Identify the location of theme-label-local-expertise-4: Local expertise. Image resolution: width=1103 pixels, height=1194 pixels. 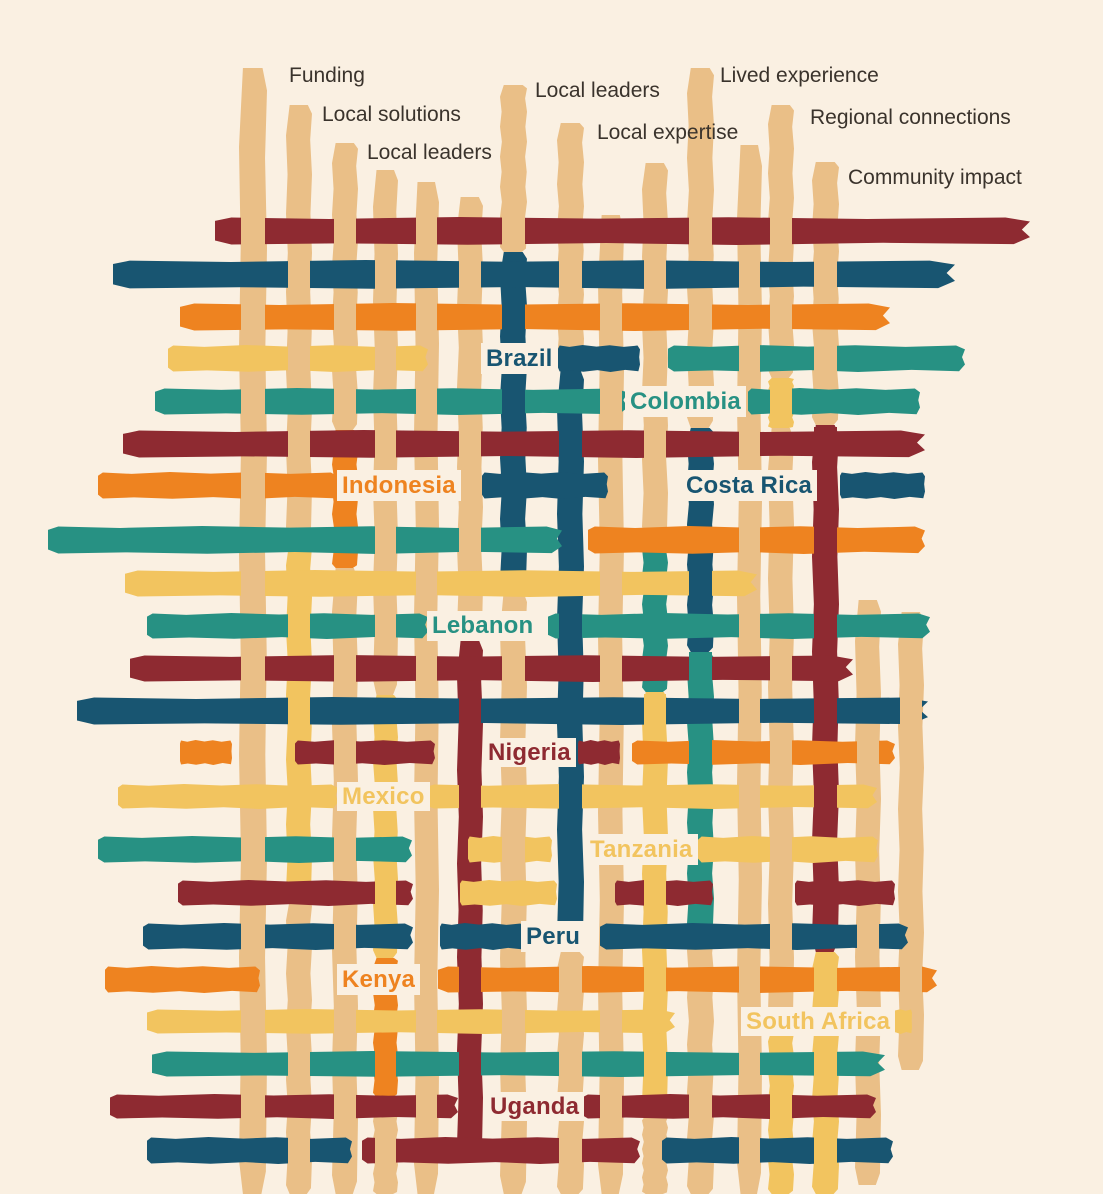
(668, 132).